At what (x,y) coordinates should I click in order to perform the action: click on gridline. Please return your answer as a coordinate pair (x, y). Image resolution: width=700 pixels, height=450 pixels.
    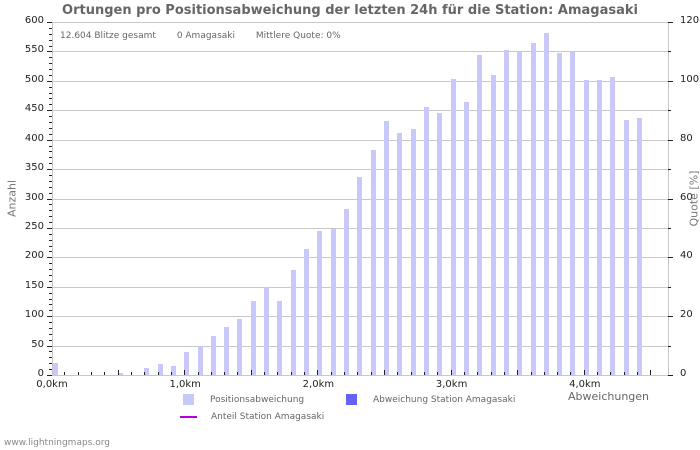
    Looking at the image, I should click on (361, 81).